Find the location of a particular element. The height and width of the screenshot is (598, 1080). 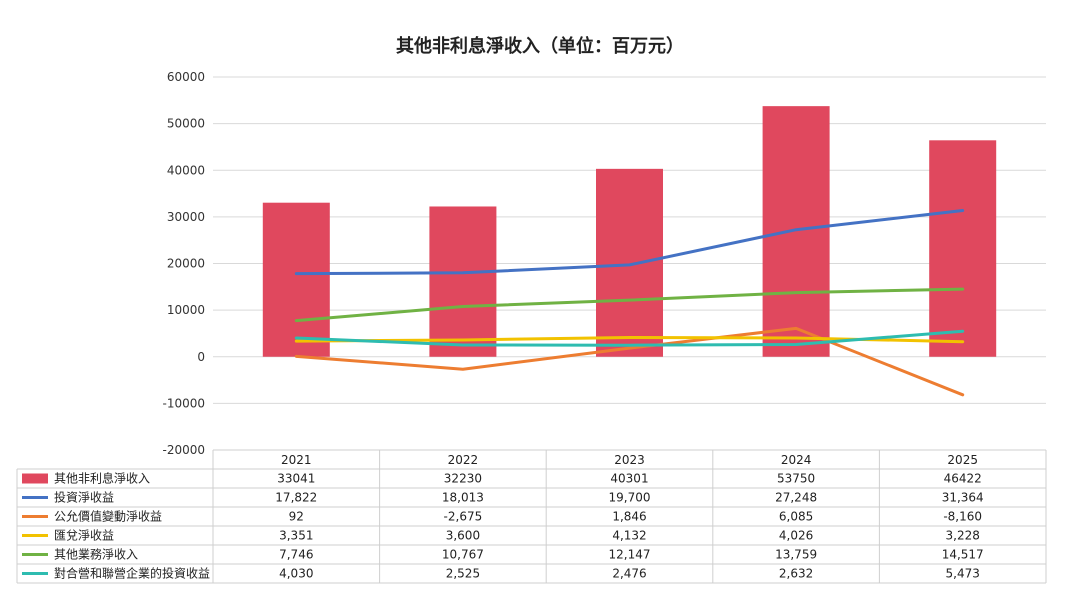

data-label: 1,846 is located at coordinates (629, 517).